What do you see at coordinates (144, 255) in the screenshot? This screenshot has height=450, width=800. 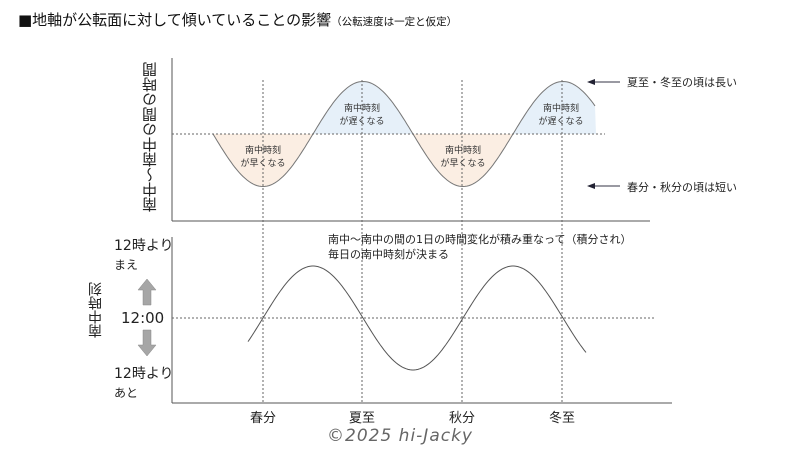 I see `y-label-before: 12時より まえ` at bounding box center [144, 255].